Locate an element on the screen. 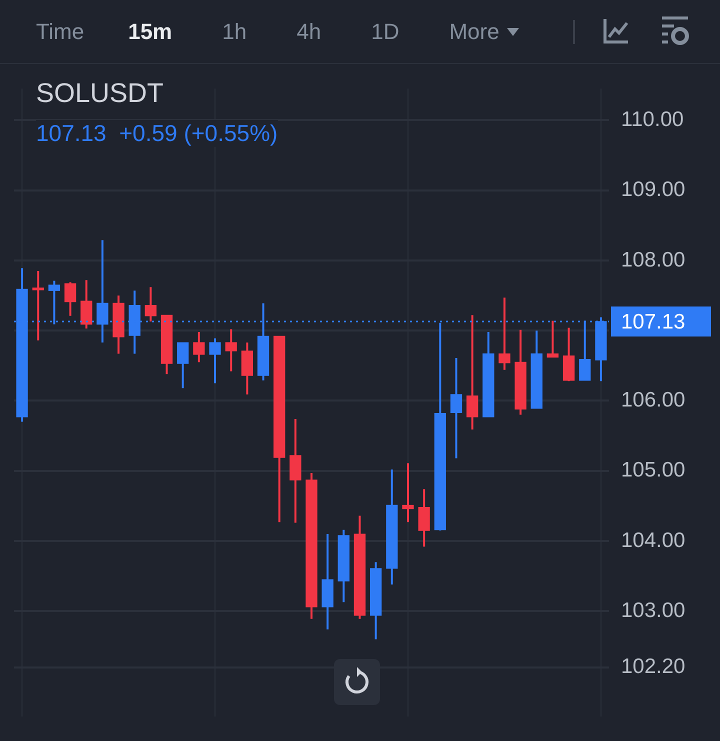 The image size is (720, 741). y-tick-label: 110.00 is located at coordinates (652, 119).